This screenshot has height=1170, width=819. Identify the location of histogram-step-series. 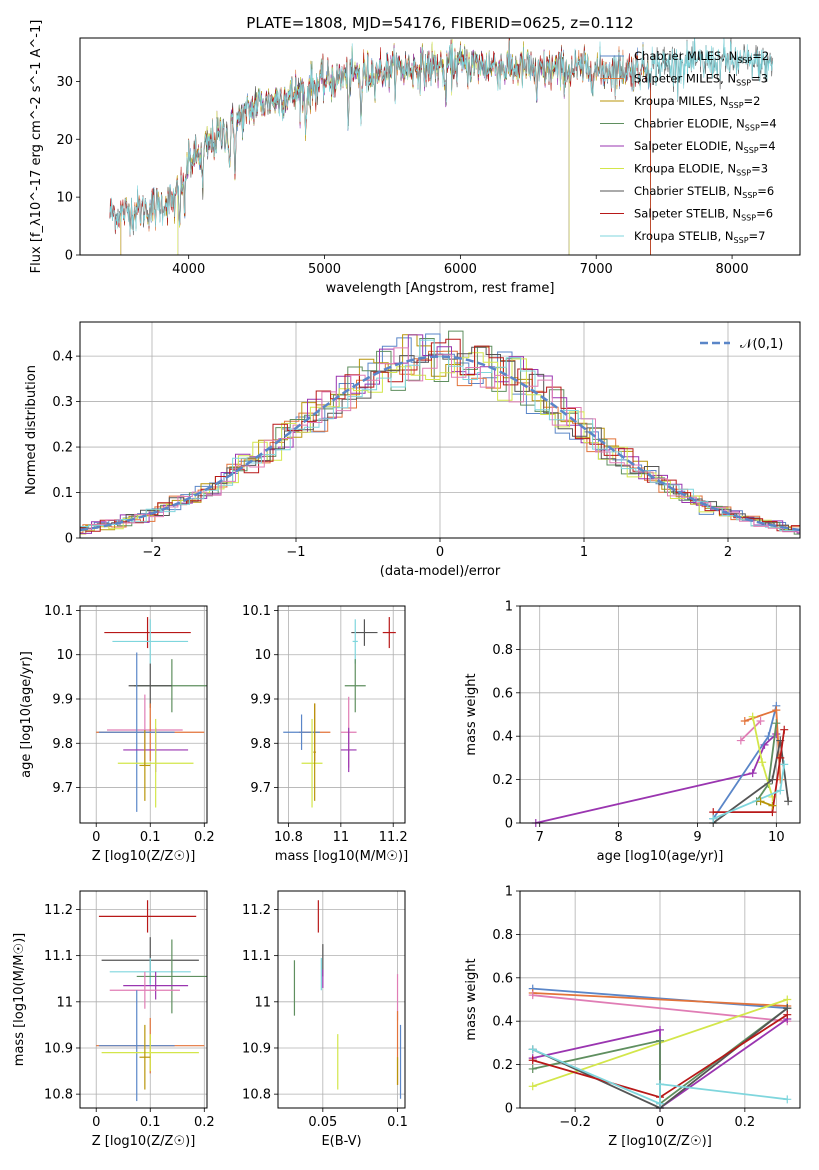
(440, 440).